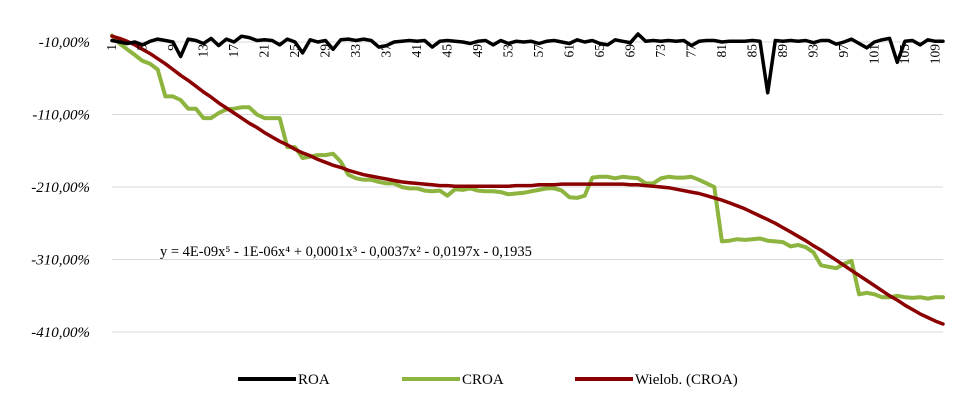 The width and height of the screenshot is (953, 397). What do you see at coordinates (233, 51) in the screenshot?
I see `x-tick-label: 17` at bounding box center [233, 51].